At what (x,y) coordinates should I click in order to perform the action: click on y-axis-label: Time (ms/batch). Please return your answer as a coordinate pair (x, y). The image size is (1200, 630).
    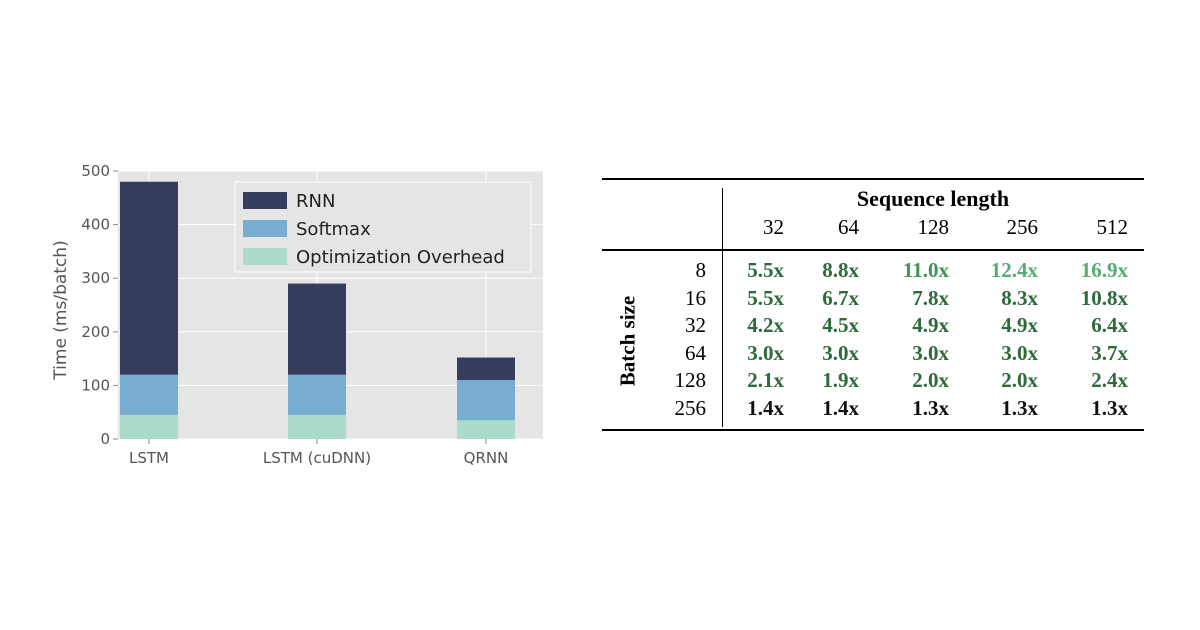
    Looking at the image, I should click on (61, 310).